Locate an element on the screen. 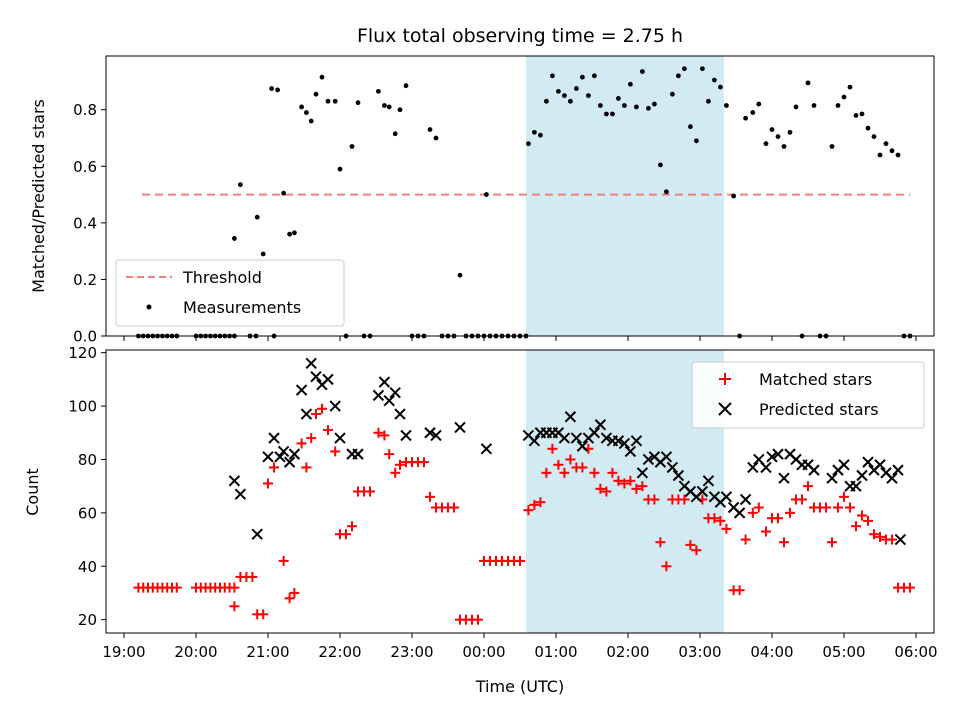 This screenshot has height=720, width=960. x-tick-label: 01:00 is located at coordinates (555, 652).